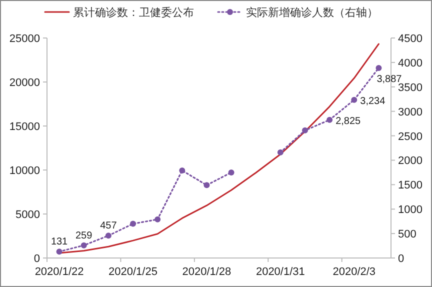 This screenshot has width=432, height=287. What do you see at coordinates (59, 272) in the screenshot?
I see `x-tick-label: 2020/1/22` at bounding box center [59, 272].